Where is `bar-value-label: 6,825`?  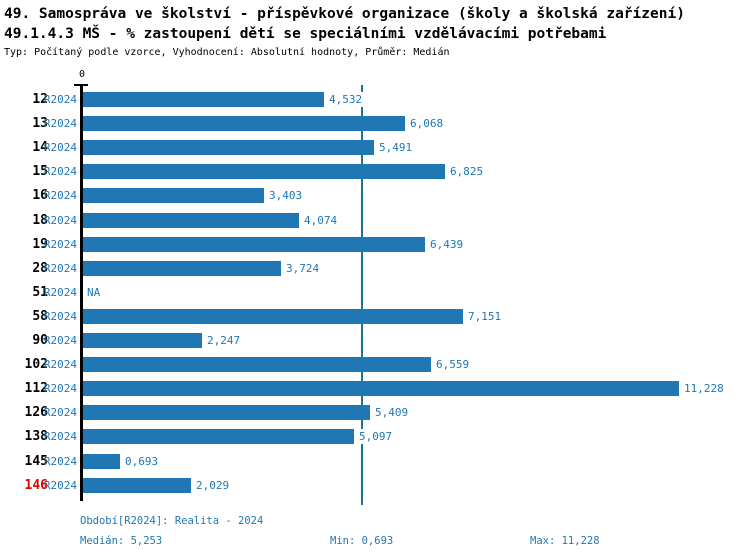
bar-value-label: 6,825 is located at coordinates (467, 171).